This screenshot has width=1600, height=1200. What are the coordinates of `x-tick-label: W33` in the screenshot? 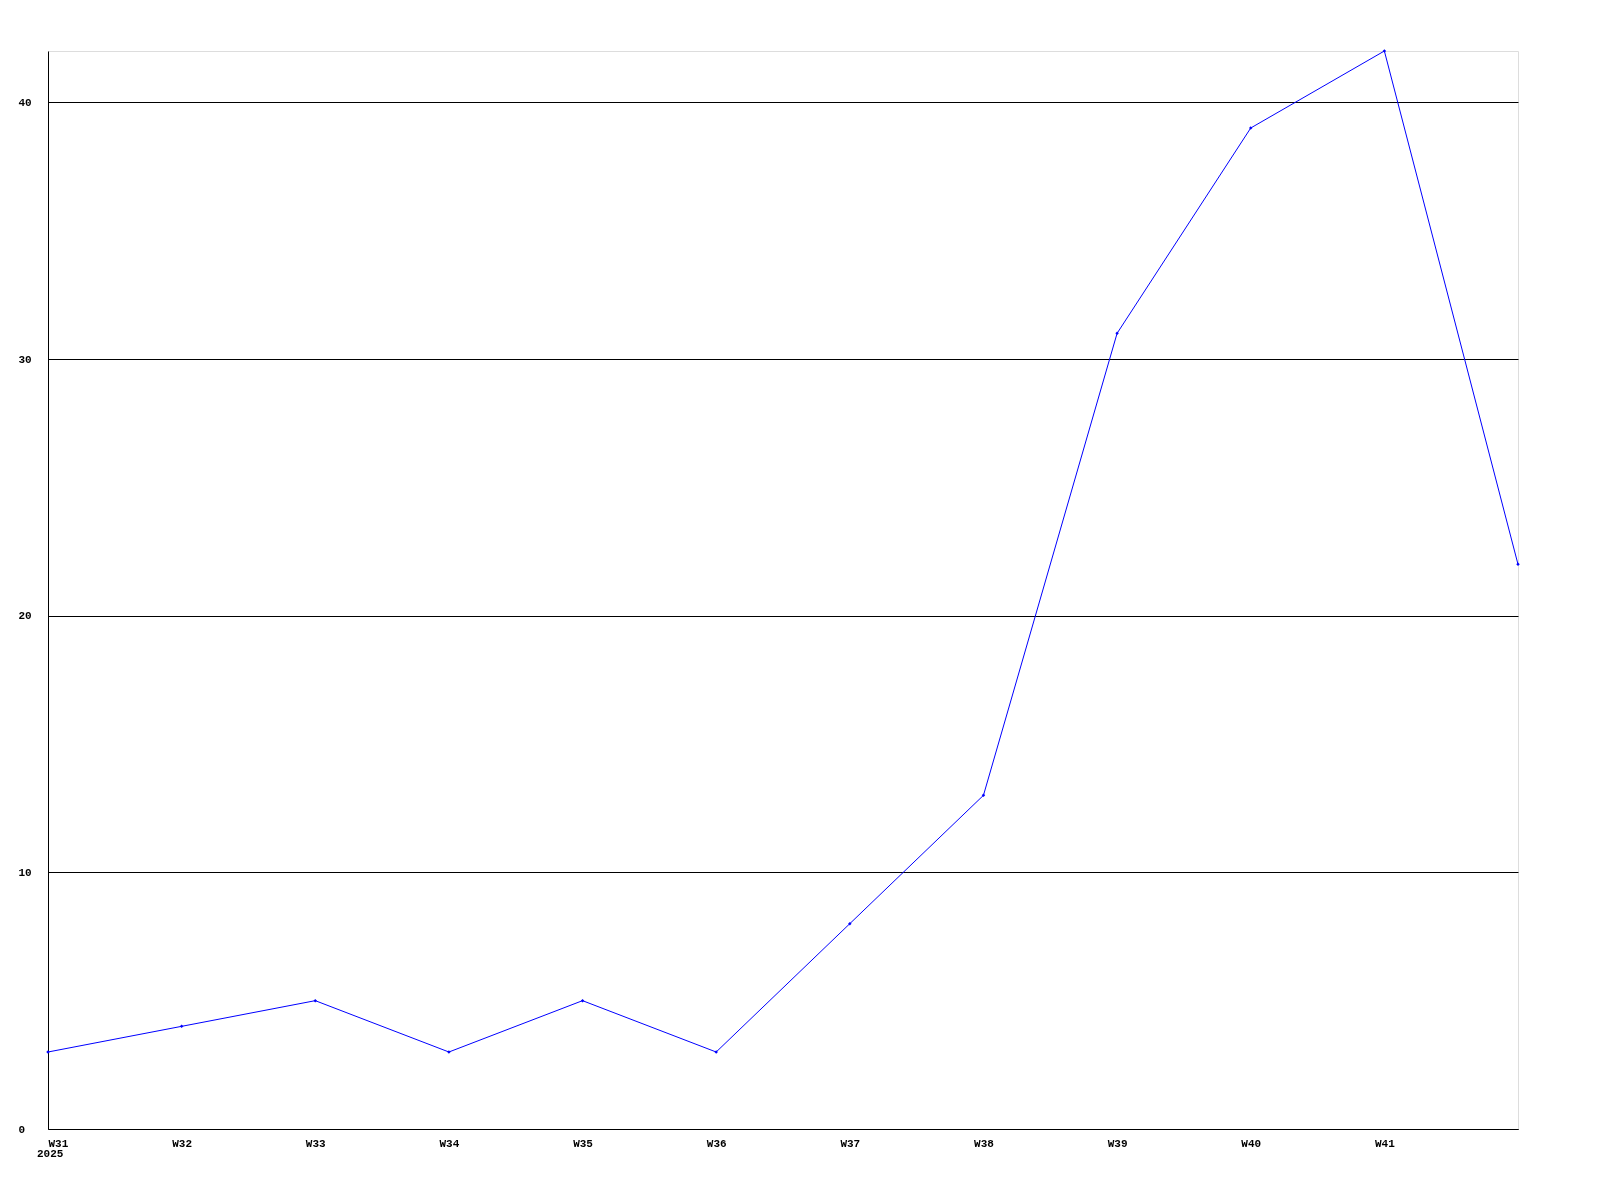 It's located at (316, 1143).